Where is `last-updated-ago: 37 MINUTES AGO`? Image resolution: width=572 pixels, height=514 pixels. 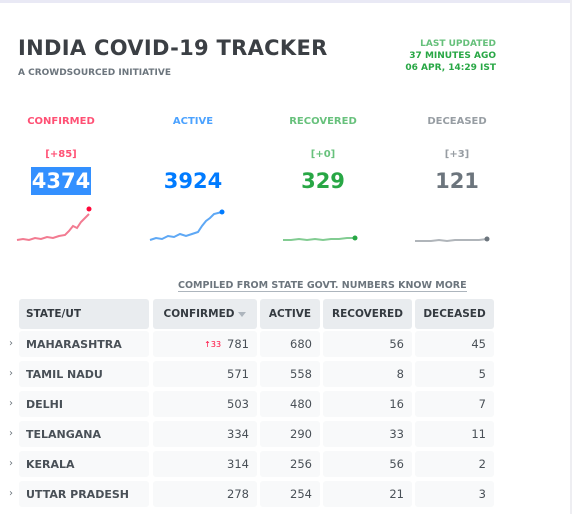 last-updated-ago: 37 MINUTES AGO is located at coordinates (452, 56).